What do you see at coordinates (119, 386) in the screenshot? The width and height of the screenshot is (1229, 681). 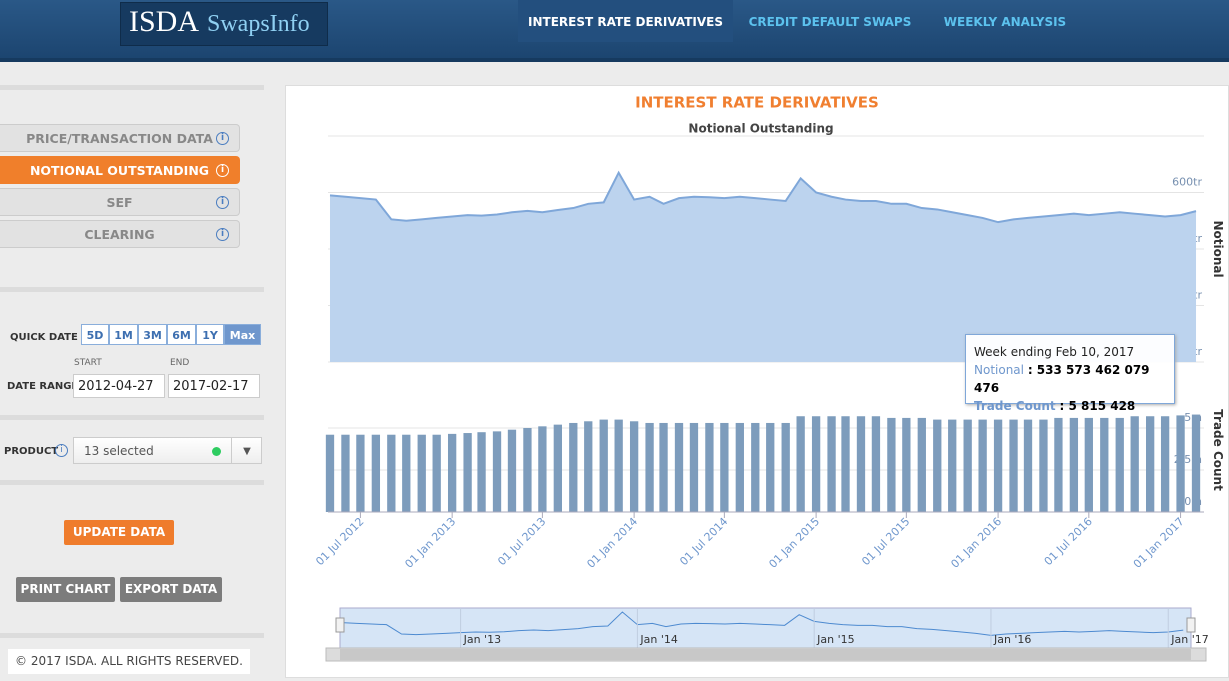 I see `start-input: 2012-04-27` at bounding box center [119, 386].